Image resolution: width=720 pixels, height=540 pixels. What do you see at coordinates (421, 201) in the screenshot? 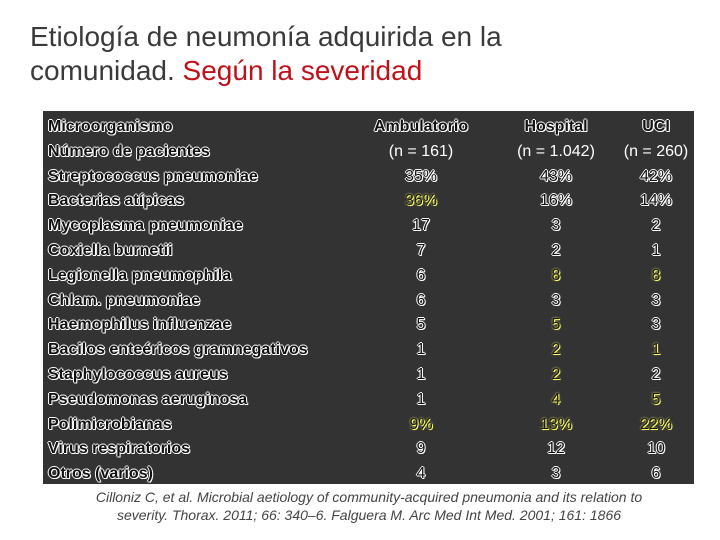
I see `cell: 36%` at bounding box center [421, 201].